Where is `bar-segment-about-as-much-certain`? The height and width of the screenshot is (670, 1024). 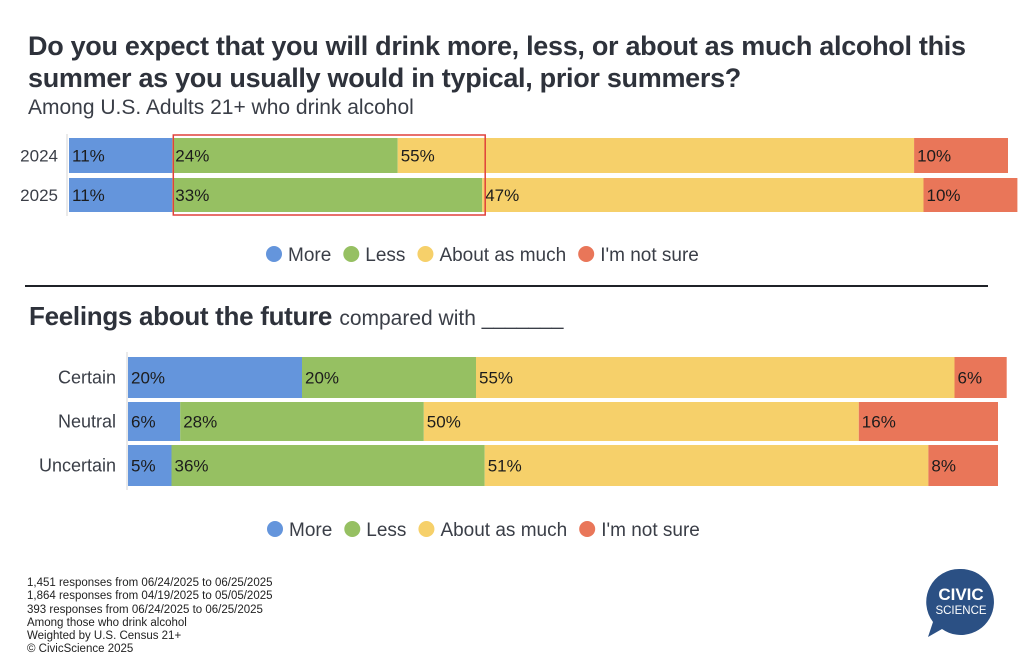 bar-segment-about-as-much-certain is located at coordinates (715, 377).